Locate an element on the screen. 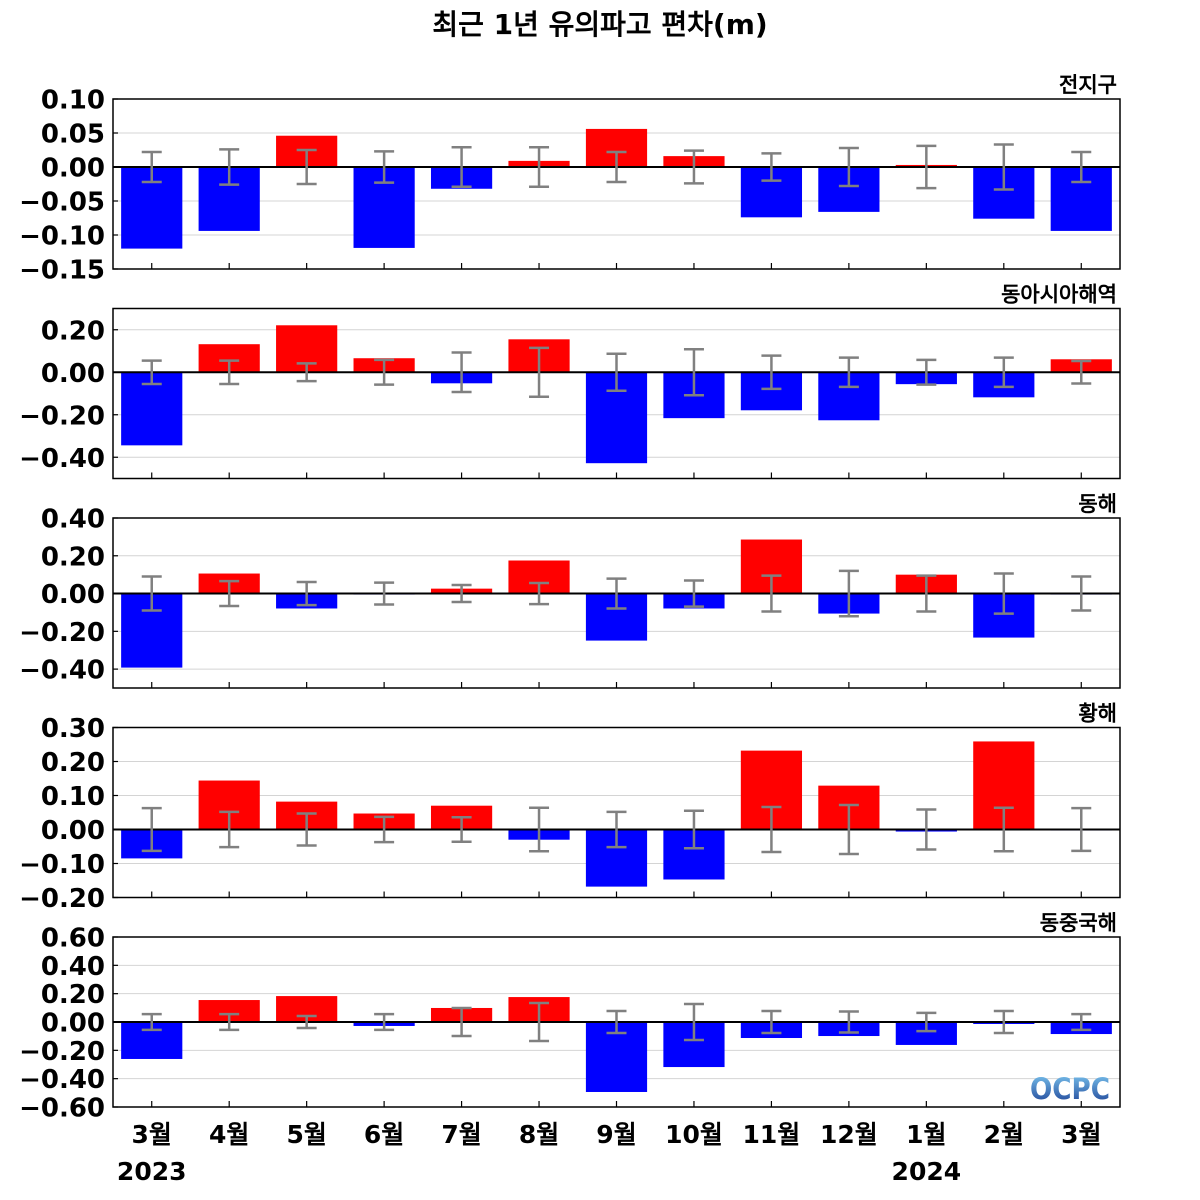 The image size is (1200, 1200). x-tick-label: 5월 is located at coordinates (306, 1134).